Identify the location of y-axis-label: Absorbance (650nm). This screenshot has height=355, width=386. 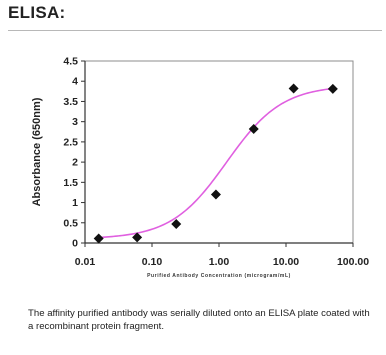
(37, 151).